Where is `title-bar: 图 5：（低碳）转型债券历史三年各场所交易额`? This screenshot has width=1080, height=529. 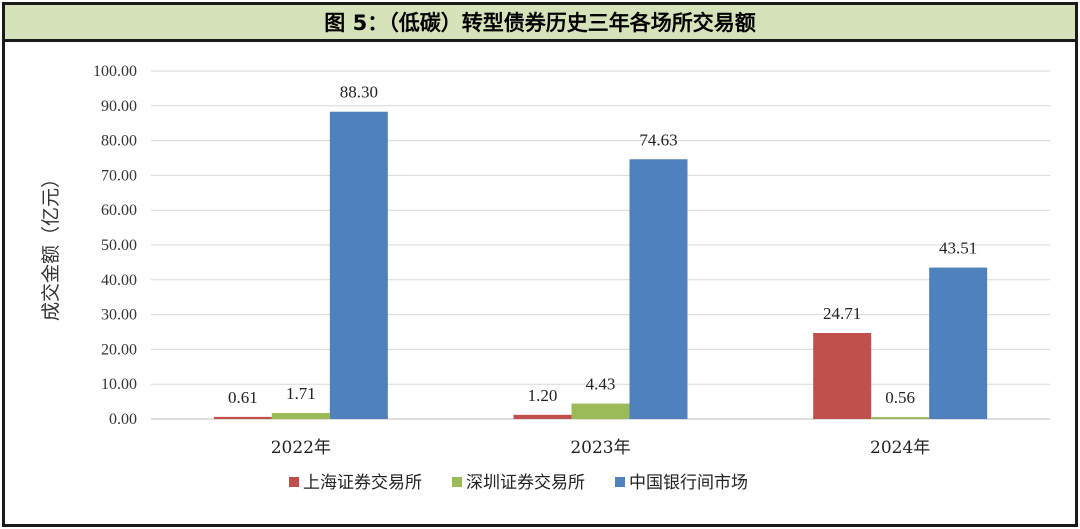
title-bar: 图 5：（低碳）转型债券历史三年各场所交易额 is located at coordinates (540, 23).